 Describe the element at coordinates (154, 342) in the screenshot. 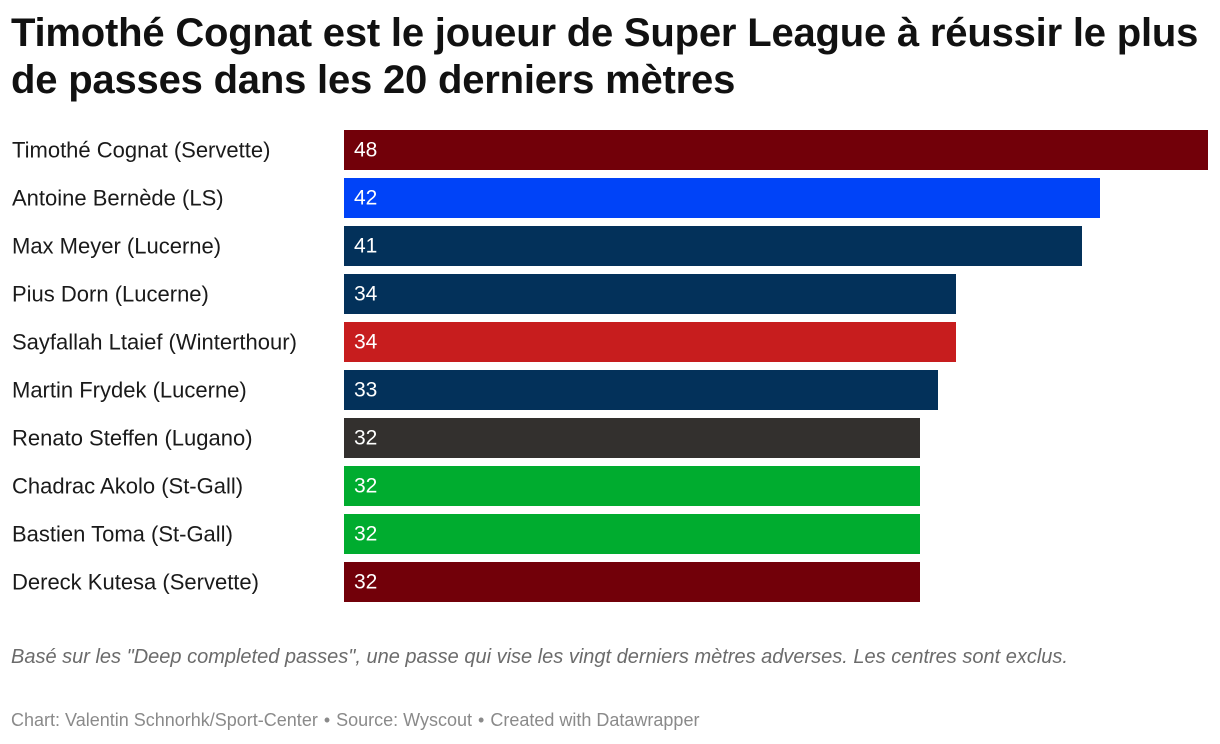

I see `bar-category-label: Sayfallah Ltaief (Winterthour)` at that location.